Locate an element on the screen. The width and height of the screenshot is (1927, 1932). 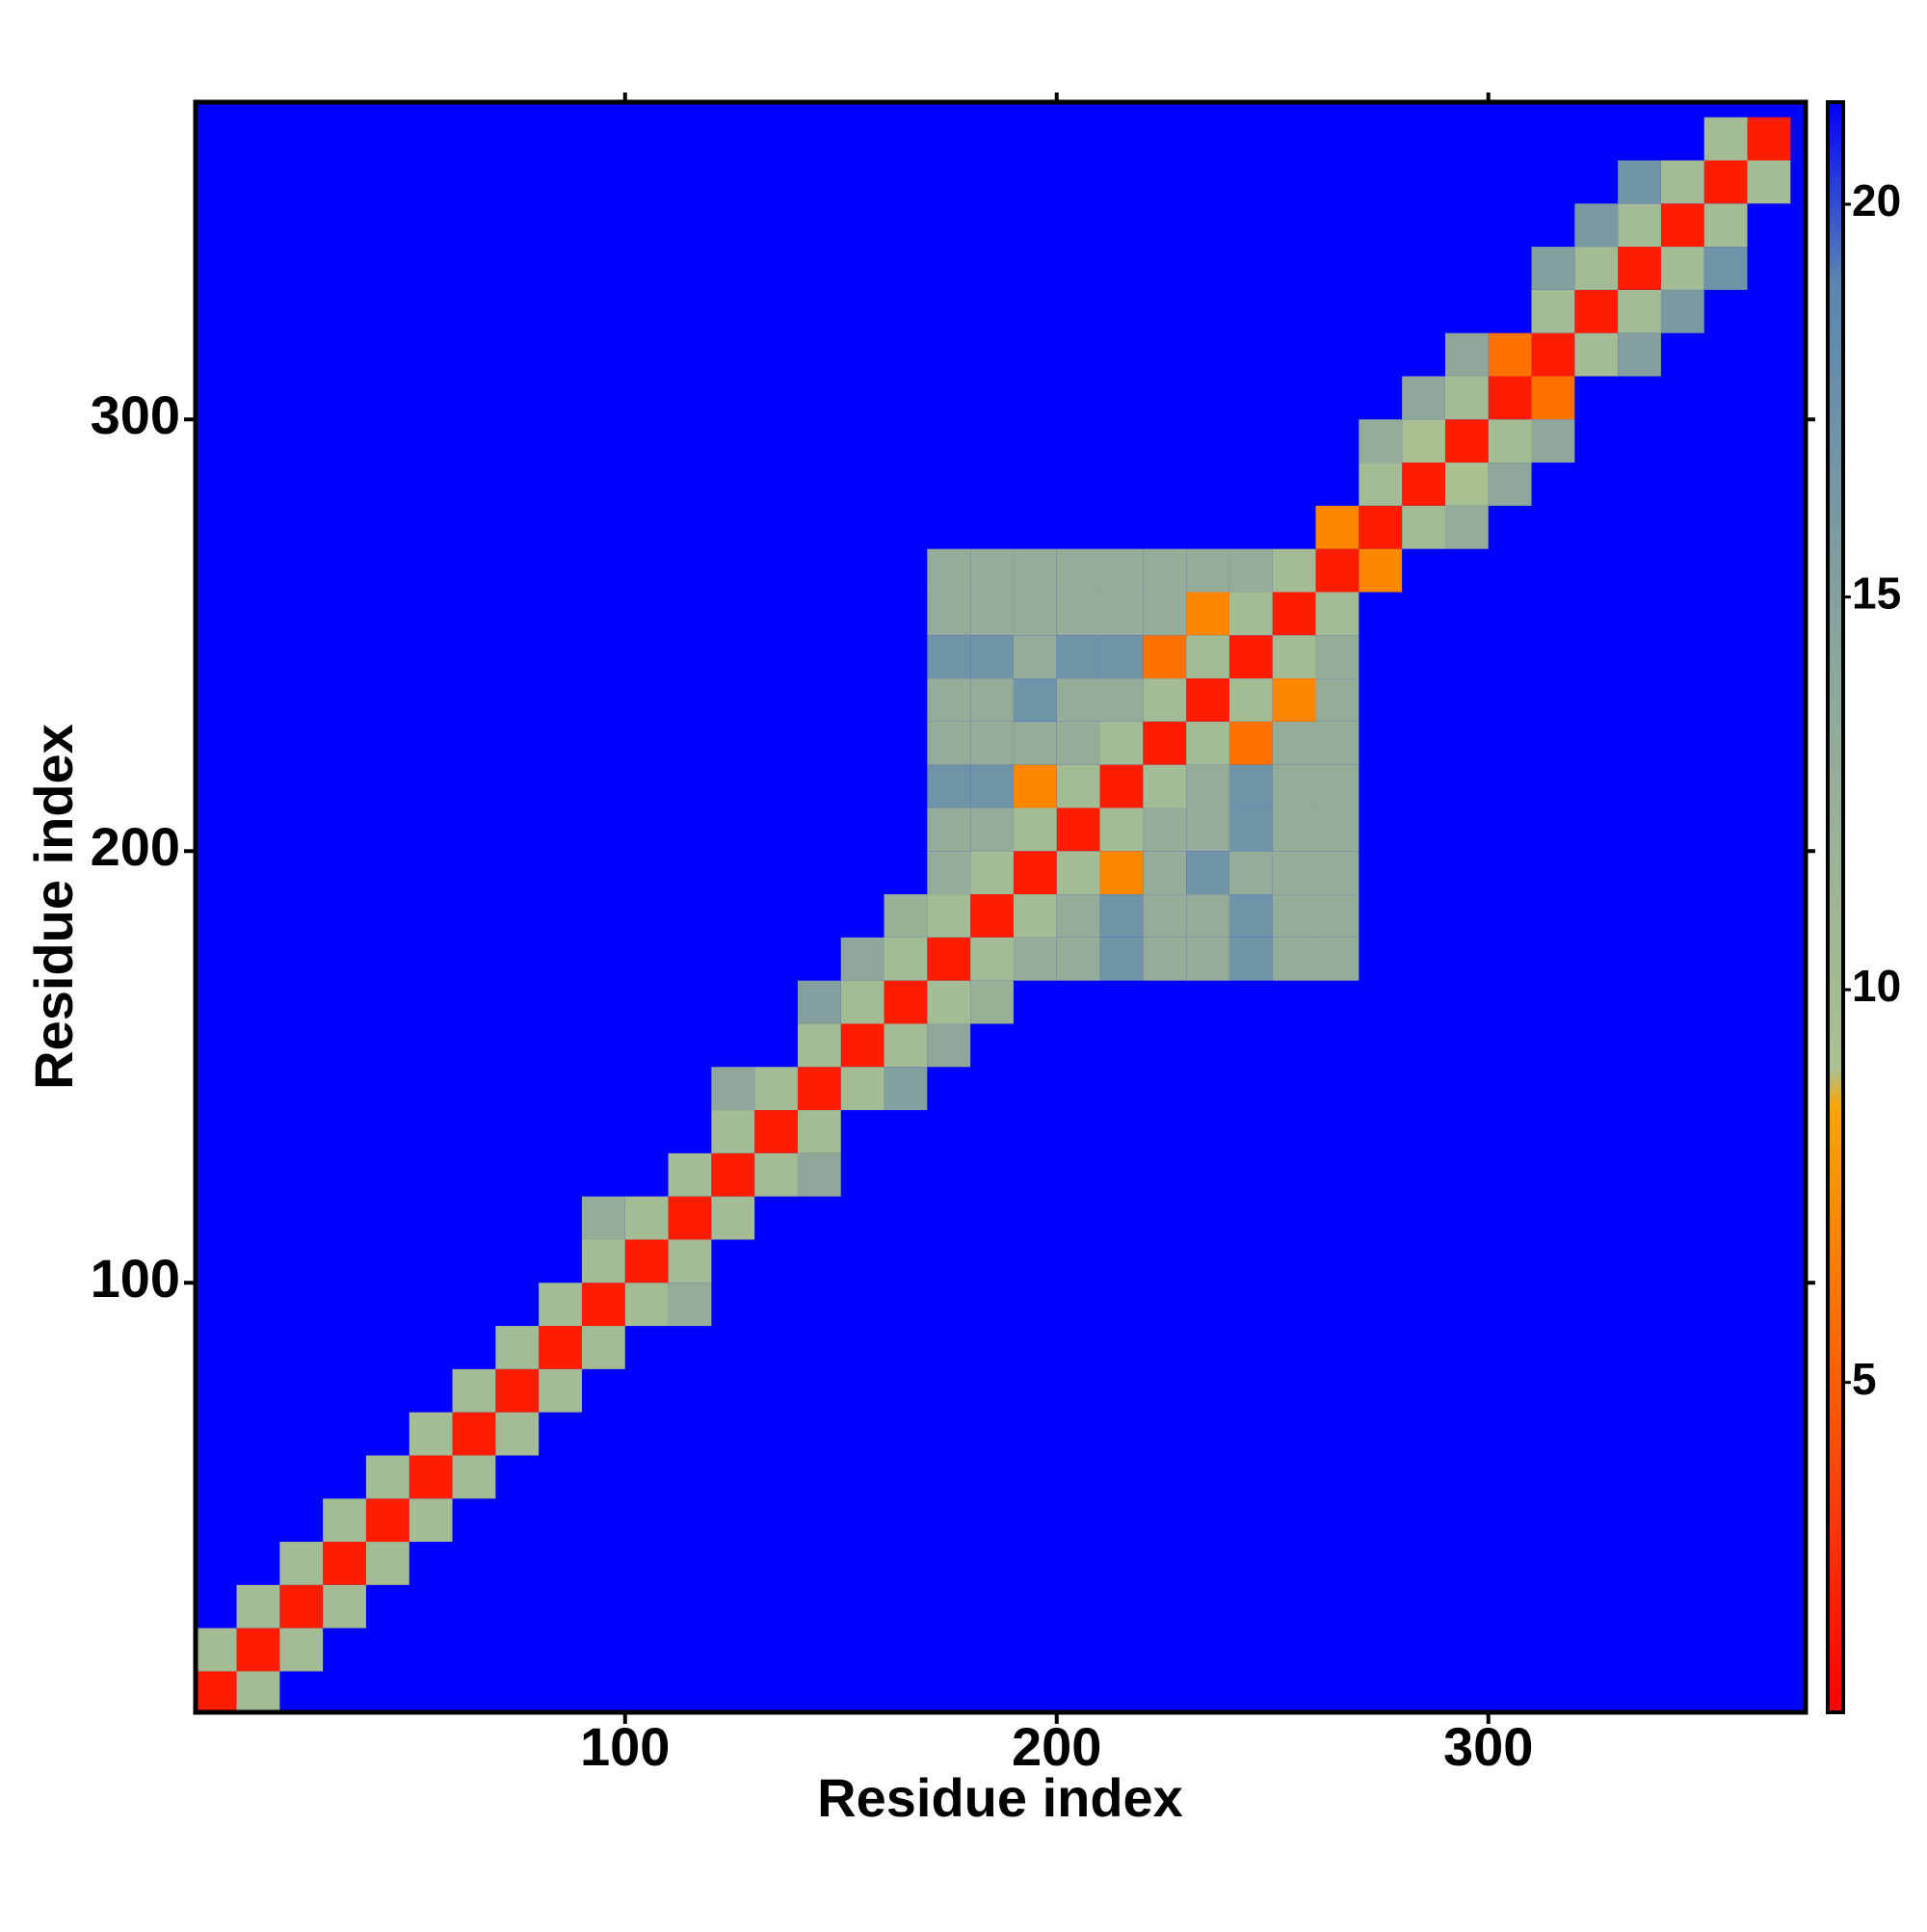
x-tick-label: 300 is located at coordinates (1488, 1746).